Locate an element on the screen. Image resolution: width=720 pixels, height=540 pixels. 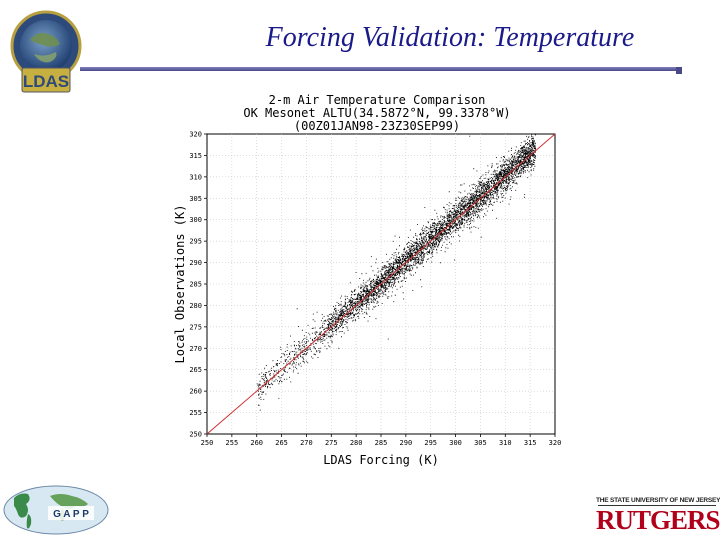
x-tick-label: 265 is located at coordinates (281, 443).